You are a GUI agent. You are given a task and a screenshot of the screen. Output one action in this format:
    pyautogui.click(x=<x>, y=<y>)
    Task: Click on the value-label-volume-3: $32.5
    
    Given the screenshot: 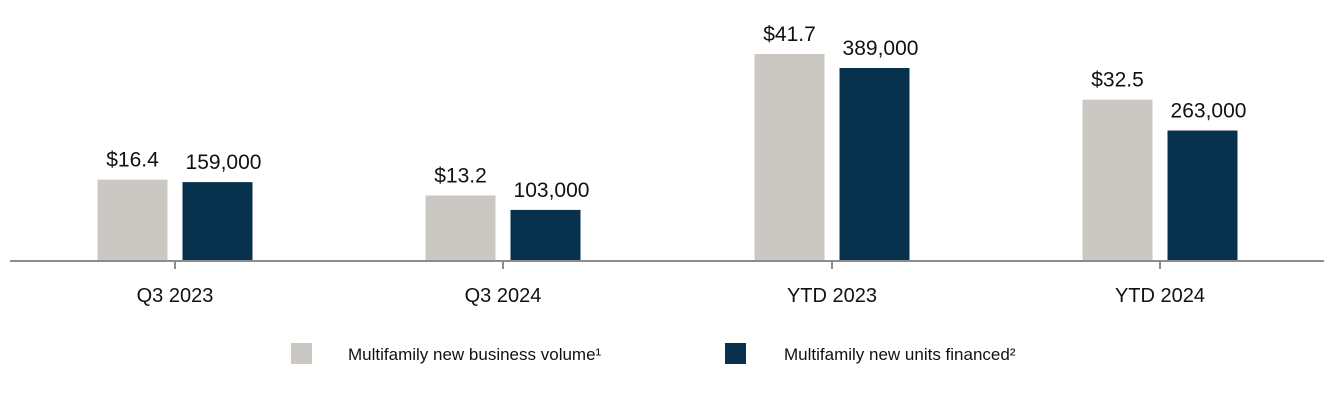 What is the action you would take?
    pyautogui.click(x=1117, y=80)
    